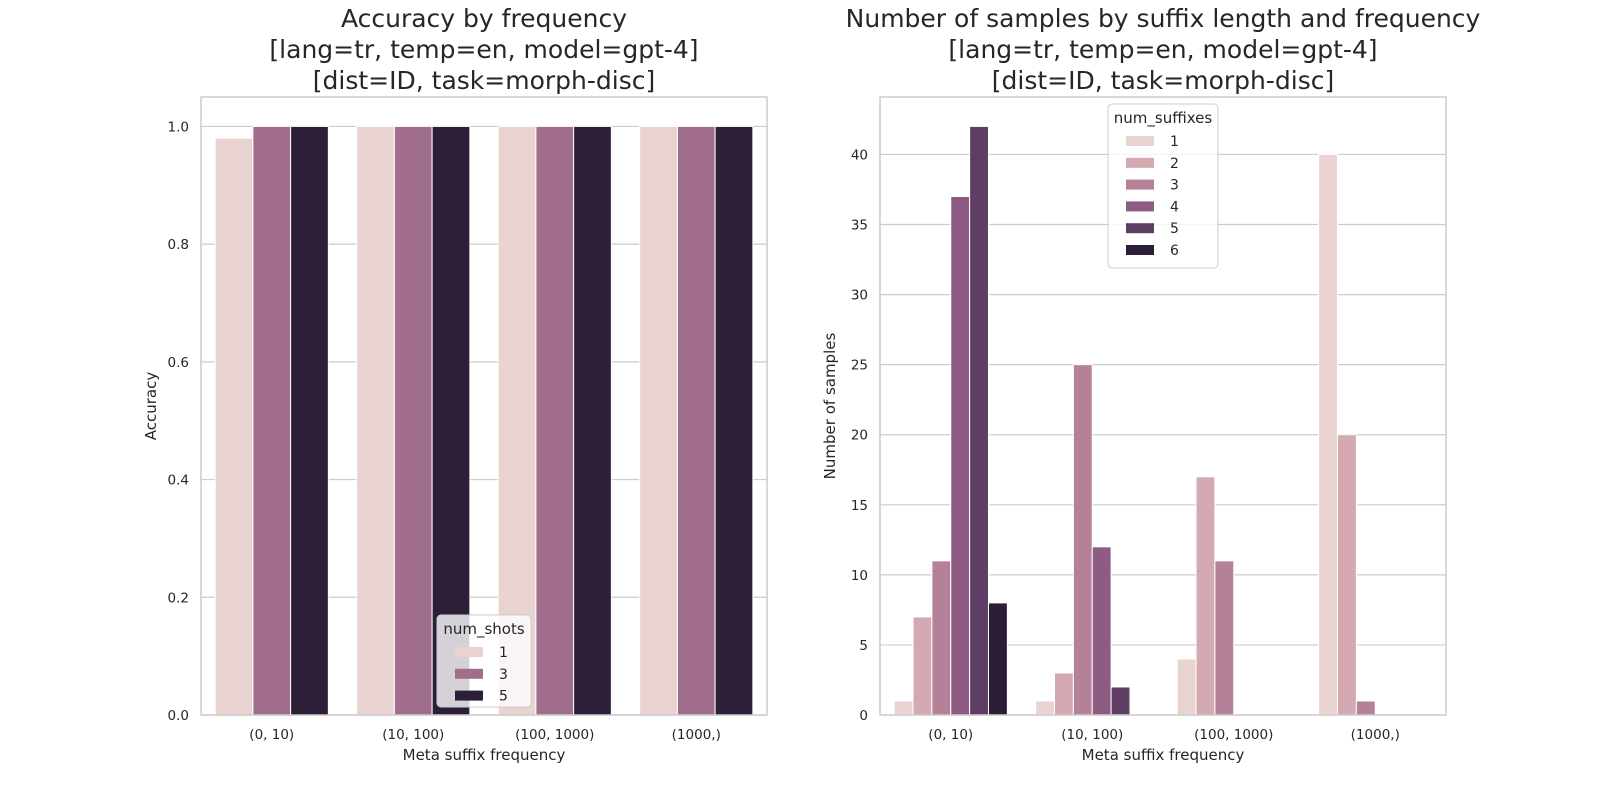  Describe the element at coordinates (178, 716) in the screenshot. I see `y-tick-label: 0.0` at that location.